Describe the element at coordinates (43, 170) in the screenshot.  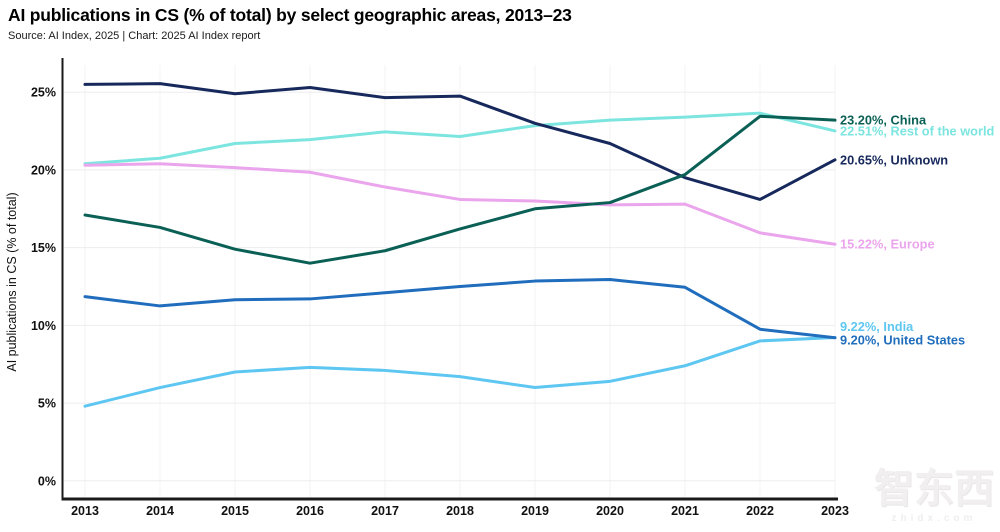
I see `y-tick-label: 20%` at that location.